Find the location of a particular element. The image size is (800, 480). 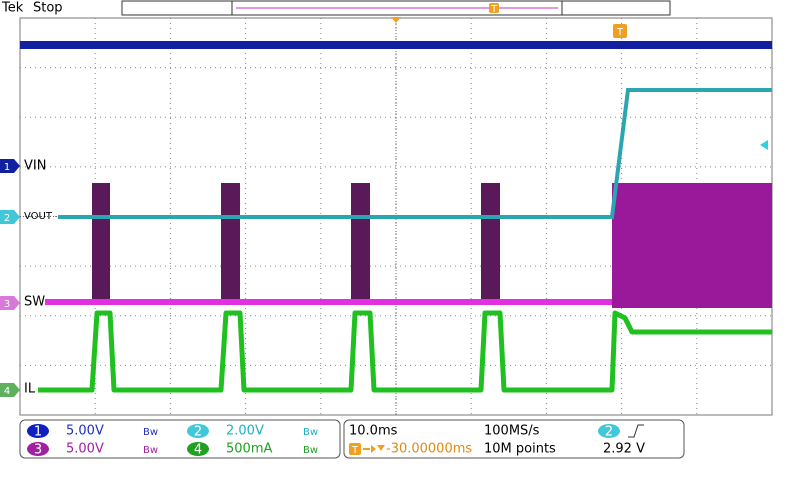

trigger-source-badge is located at coordinates (609, 431).